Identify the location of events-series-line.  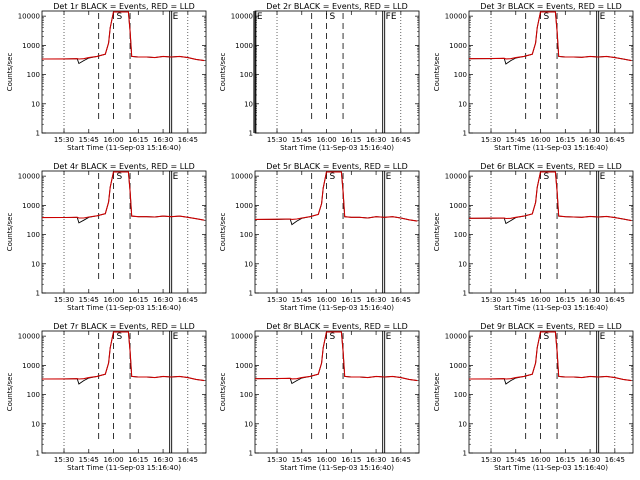
(123, 38).